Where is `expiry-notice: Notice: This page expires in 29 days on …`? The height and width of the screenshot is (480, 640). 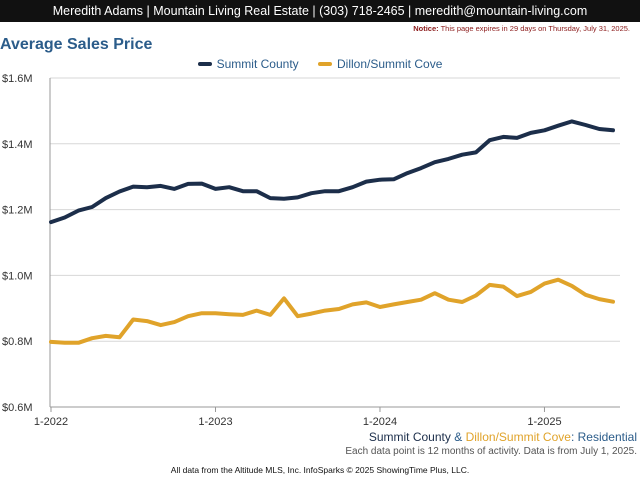
expiry-notice: Notice: This page expires in 29 days on … is located at coordinates (521, 28).